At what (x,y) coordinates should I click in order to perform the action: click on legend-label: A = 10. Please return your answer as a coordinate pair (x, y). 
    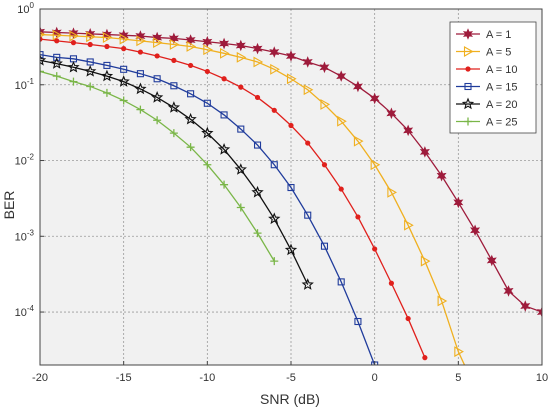
    Looking at the image, I should click on (502, 70).